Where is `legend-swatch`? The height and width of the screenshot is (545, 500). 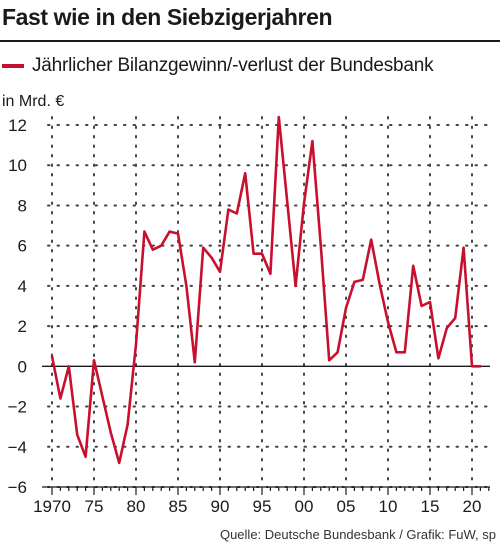
legend-swatch is located at coordinates (13, 66).